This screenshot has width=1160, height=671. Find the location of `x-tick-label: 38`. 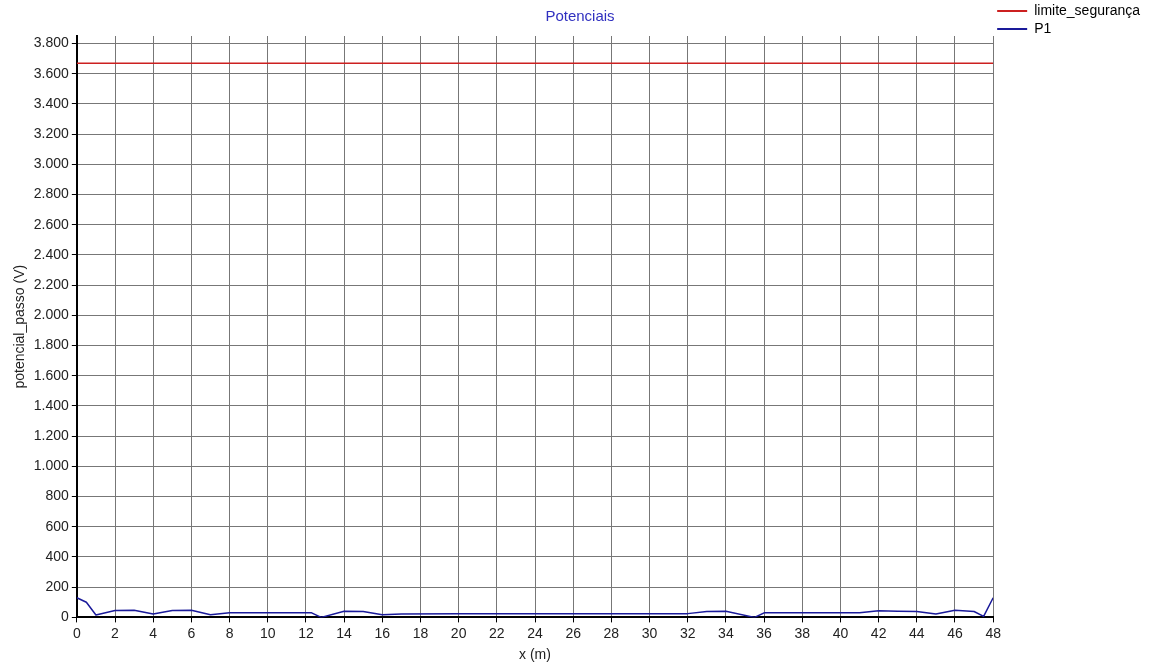

x-tick-label: 38 is located at coordinates (802, 632).